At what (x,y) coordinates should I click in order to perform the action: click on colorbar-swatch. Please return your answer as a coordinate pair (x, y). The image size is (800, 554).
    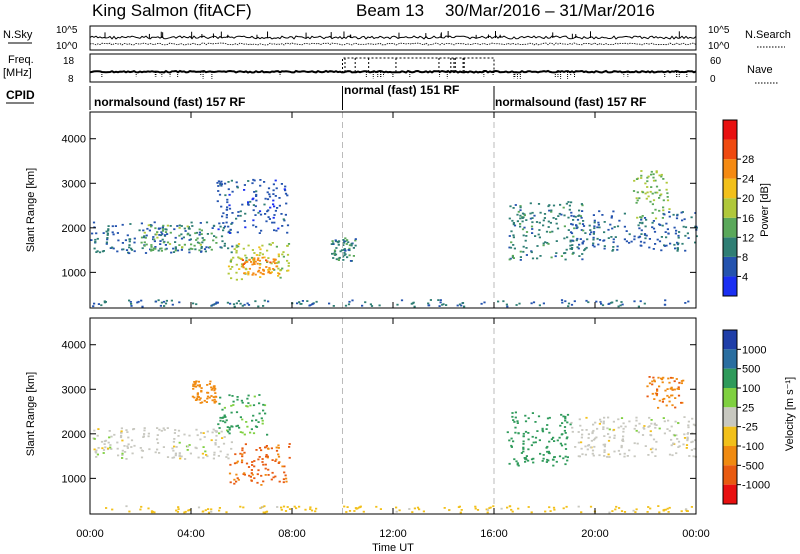
    Looking at the image, I should click on (730, 130).